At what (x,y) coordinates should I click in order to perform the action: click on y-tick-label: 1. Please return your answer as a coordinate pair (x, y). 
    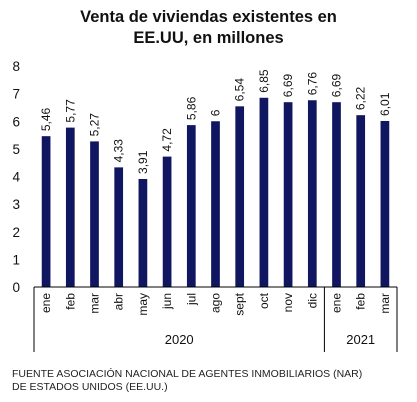
    Looking at the image, I should click on (16, 259).